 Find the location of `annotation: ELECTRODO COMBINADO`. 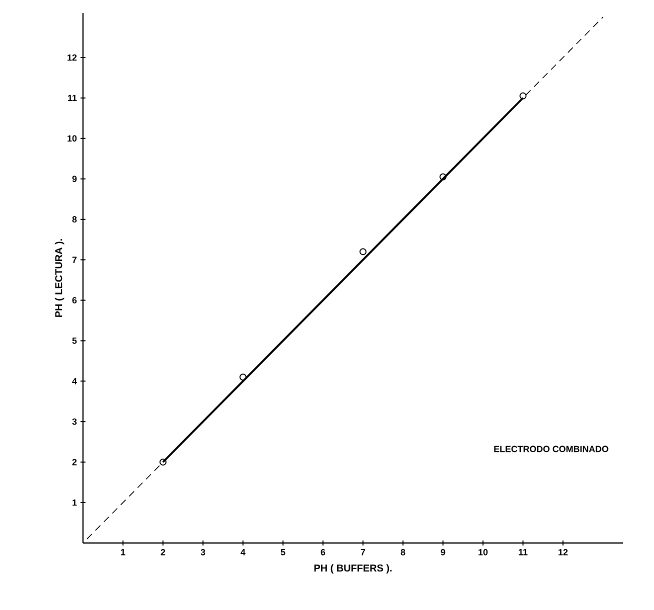

annotation: ELECTRODO COMBINADO is located at coordinates (551, 449).